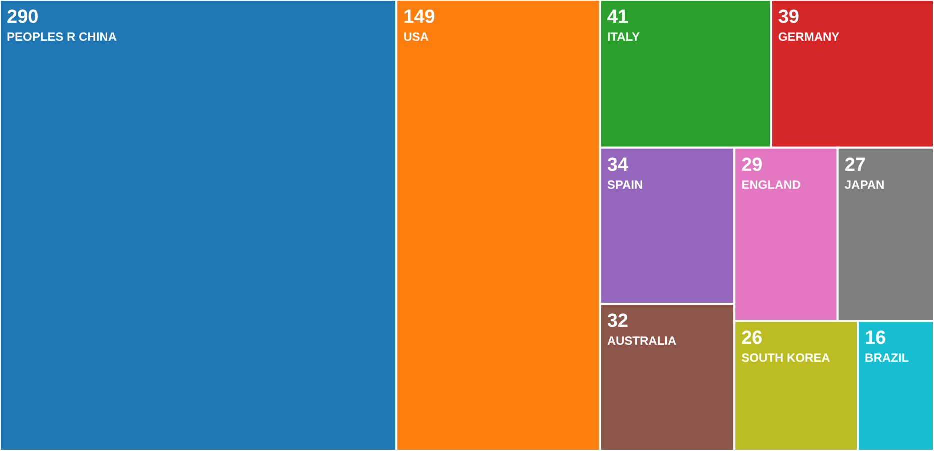 The width and height of the screenshot is (934, 451). Describe the element at coordinates (625, 185) in the screenshot. I see `category-label: SPAIN` at that location.